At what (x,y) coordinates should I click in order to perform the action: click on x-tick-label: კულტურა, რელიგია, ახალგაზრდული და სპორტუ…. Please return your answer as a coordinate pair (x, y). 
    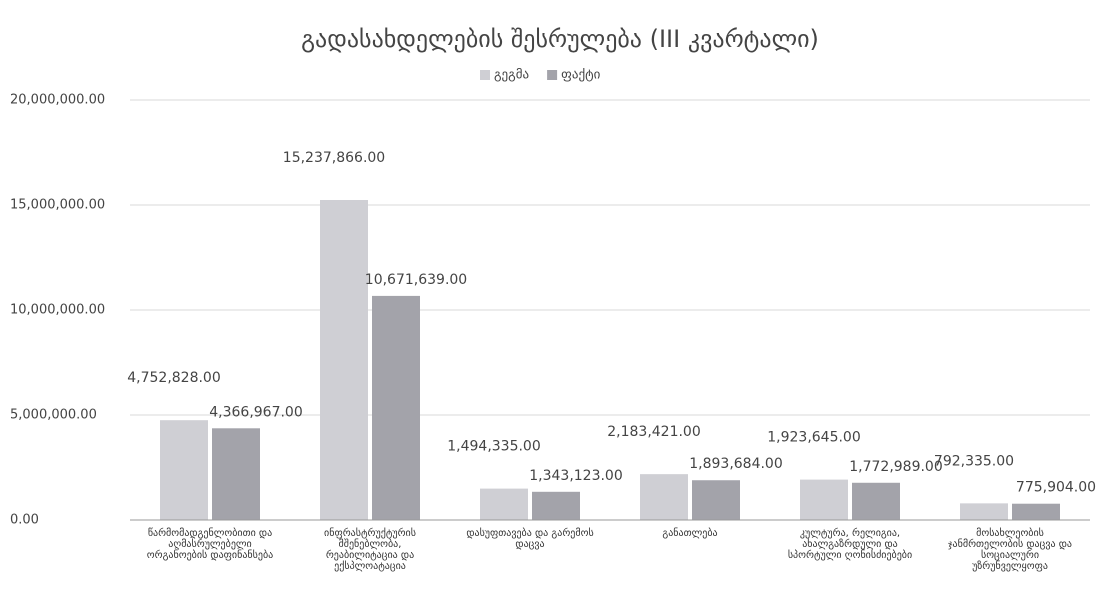
    Looking at the image, I should click on (850, 544).